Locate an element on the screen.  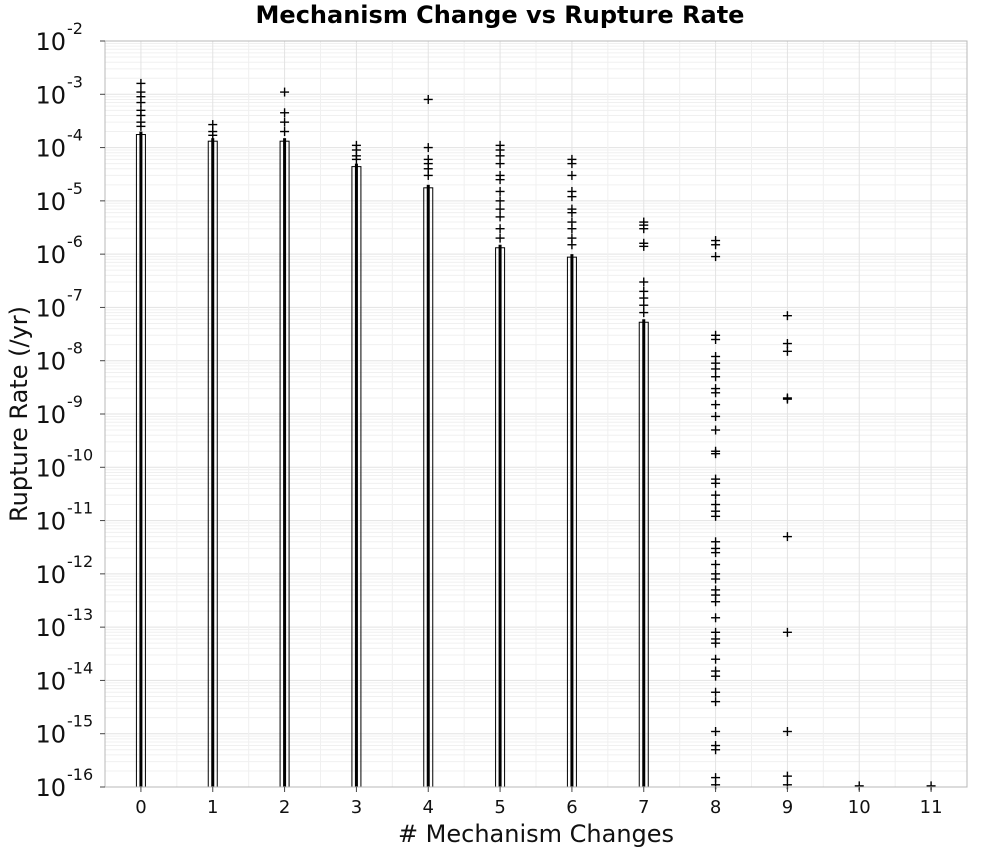
x-tick-label: 1 is located at coordinates (212, 807).